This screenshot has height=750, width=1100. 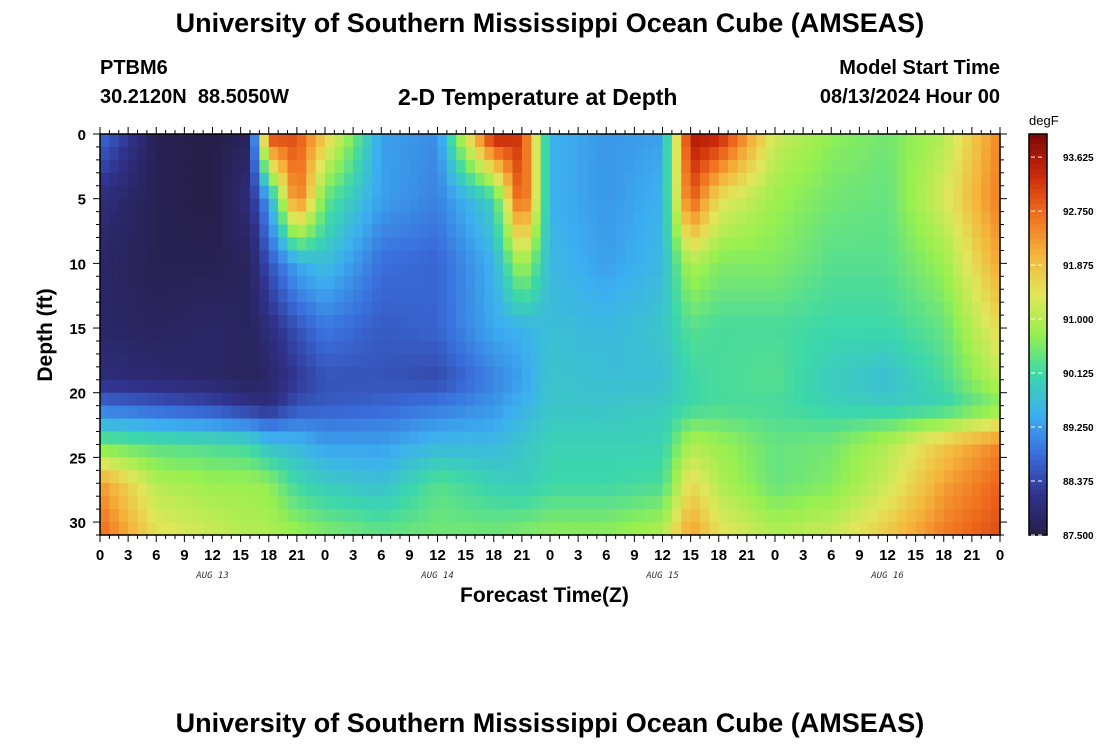 I want to click on x-axis-label: Forecast Time(Z), so click(x=544, y=595).